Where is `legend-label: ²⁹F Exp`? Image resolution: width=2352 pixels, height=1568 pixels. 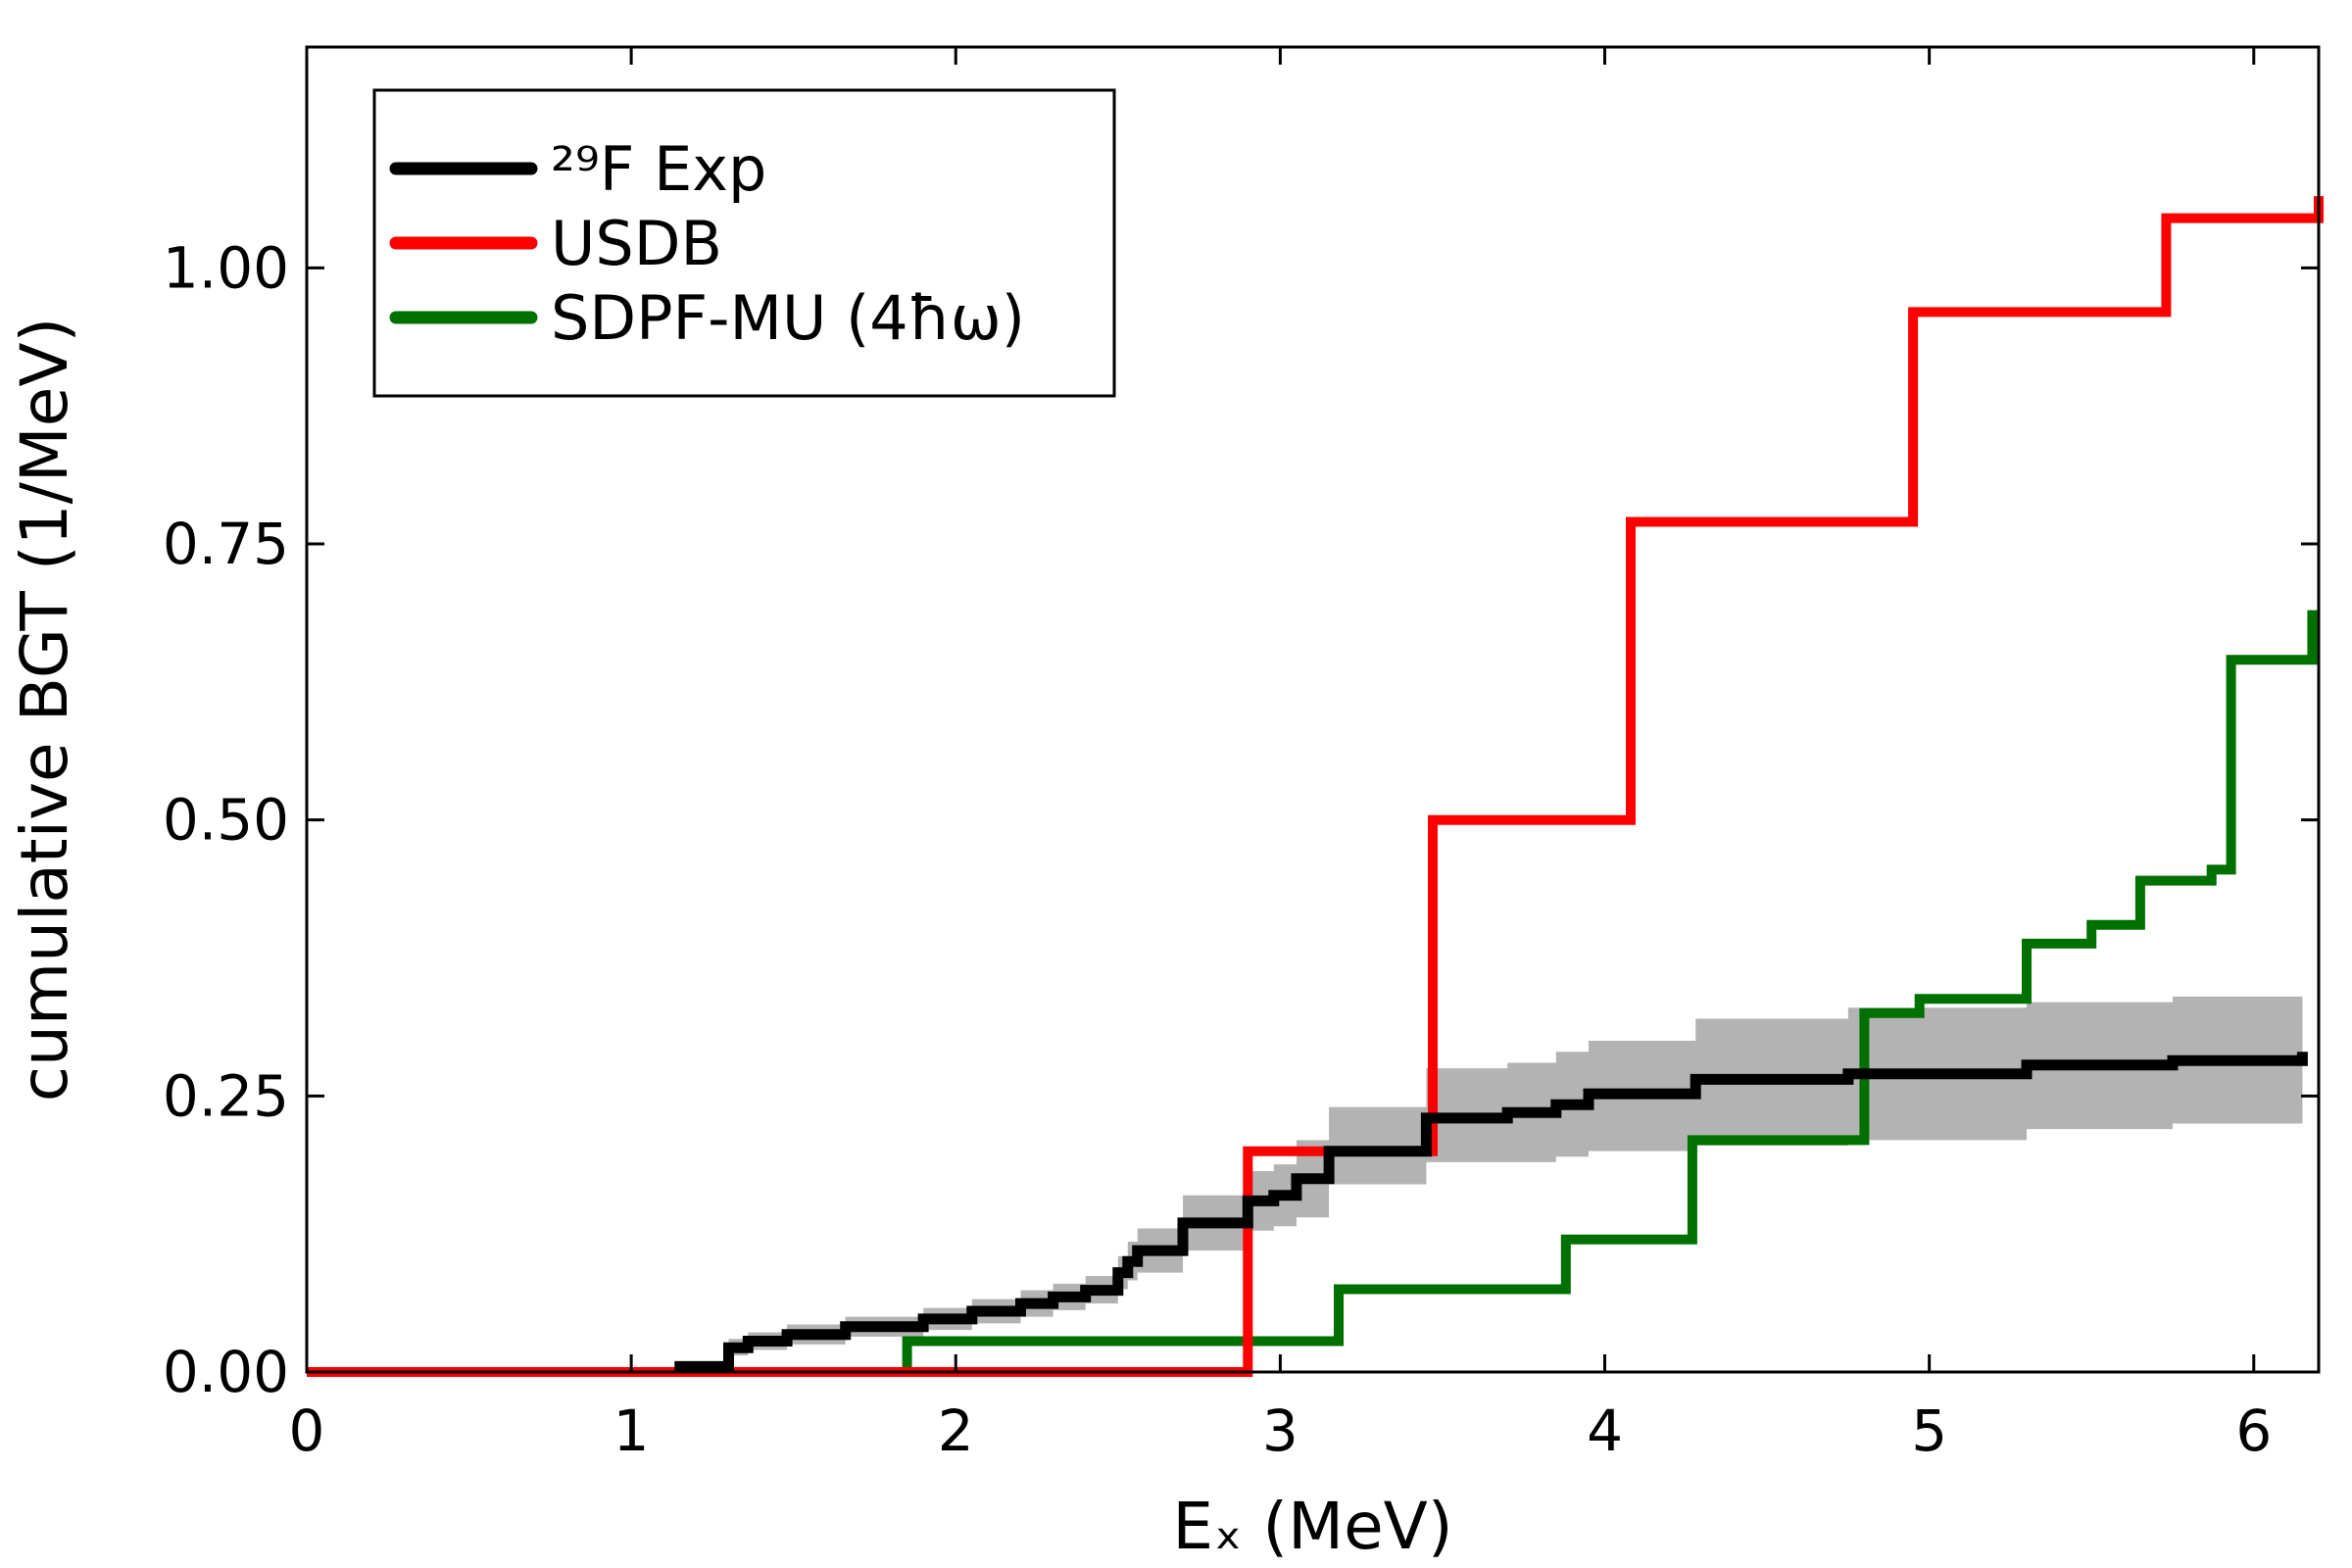
legend-label: ²⁹F Exp is located at coordinates (658, 169).